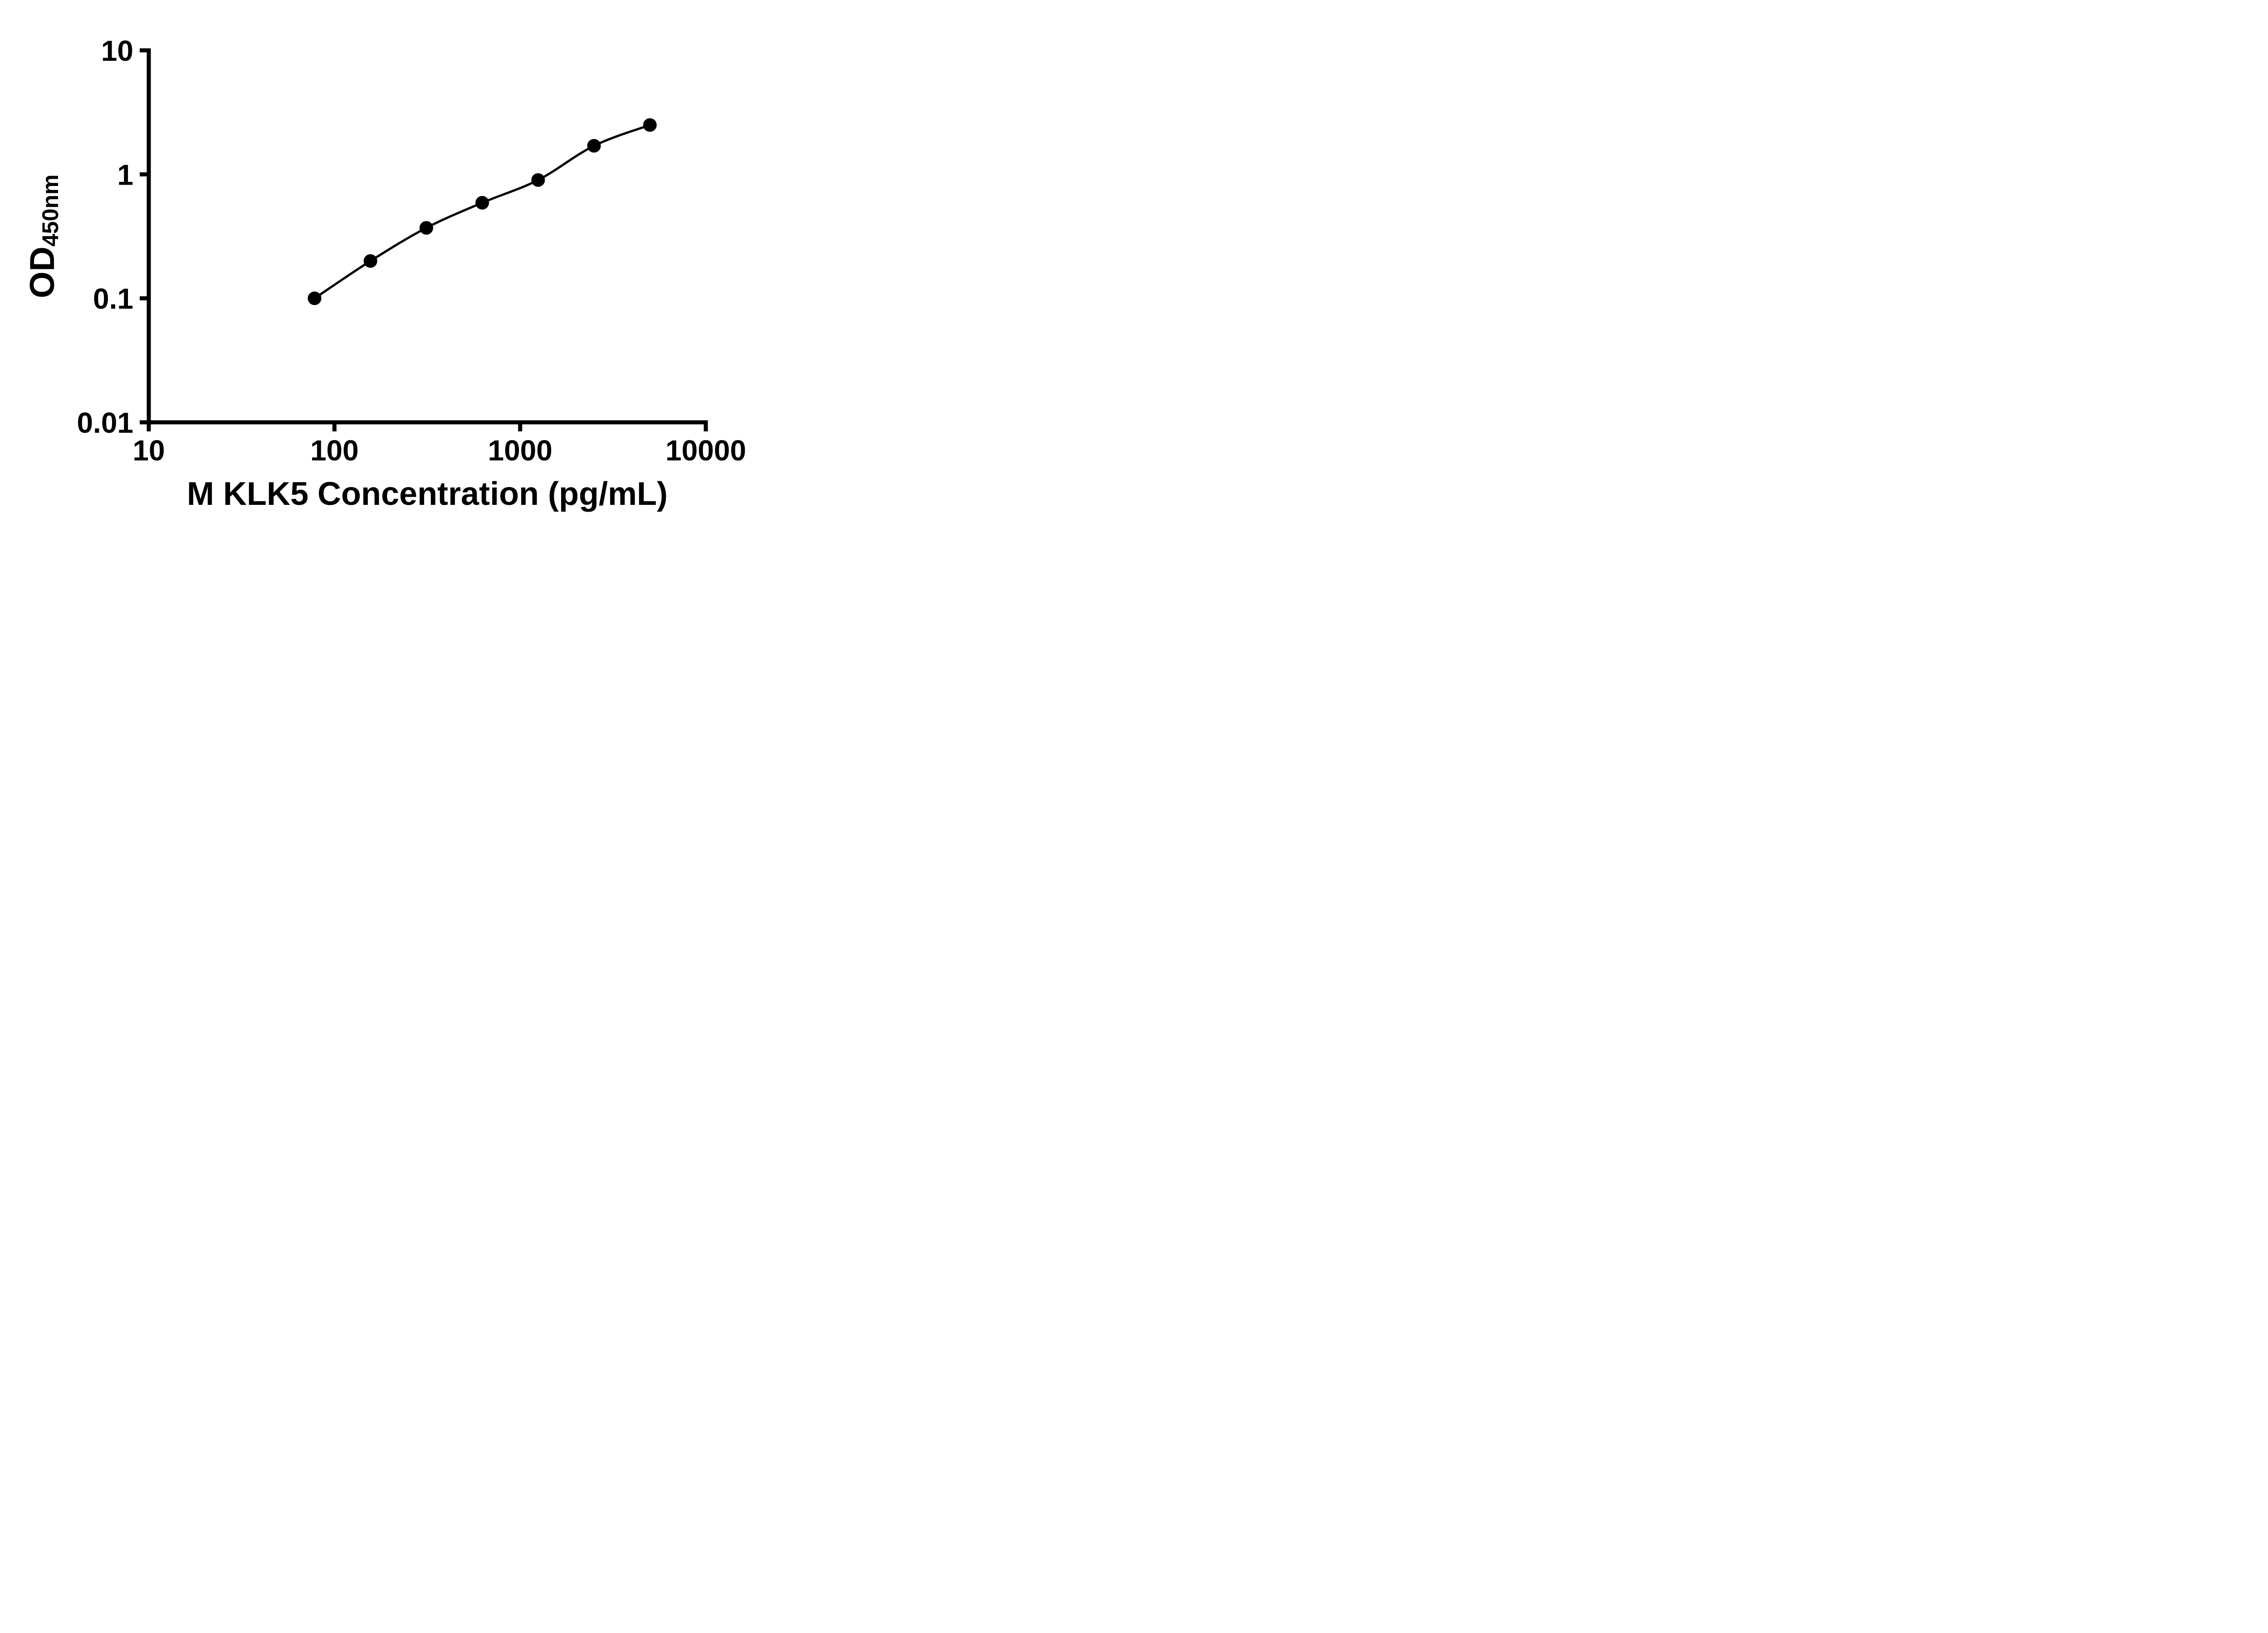 This screenshot has height=1633, width=2268. I want to click on x-tick-label: 1000, so click(520, 450).